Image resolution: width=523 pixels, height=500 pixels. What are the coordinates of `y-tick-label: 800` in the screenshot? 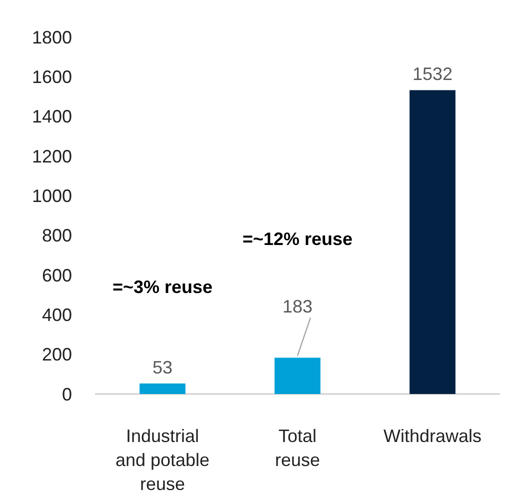 It's located at (57, 236).